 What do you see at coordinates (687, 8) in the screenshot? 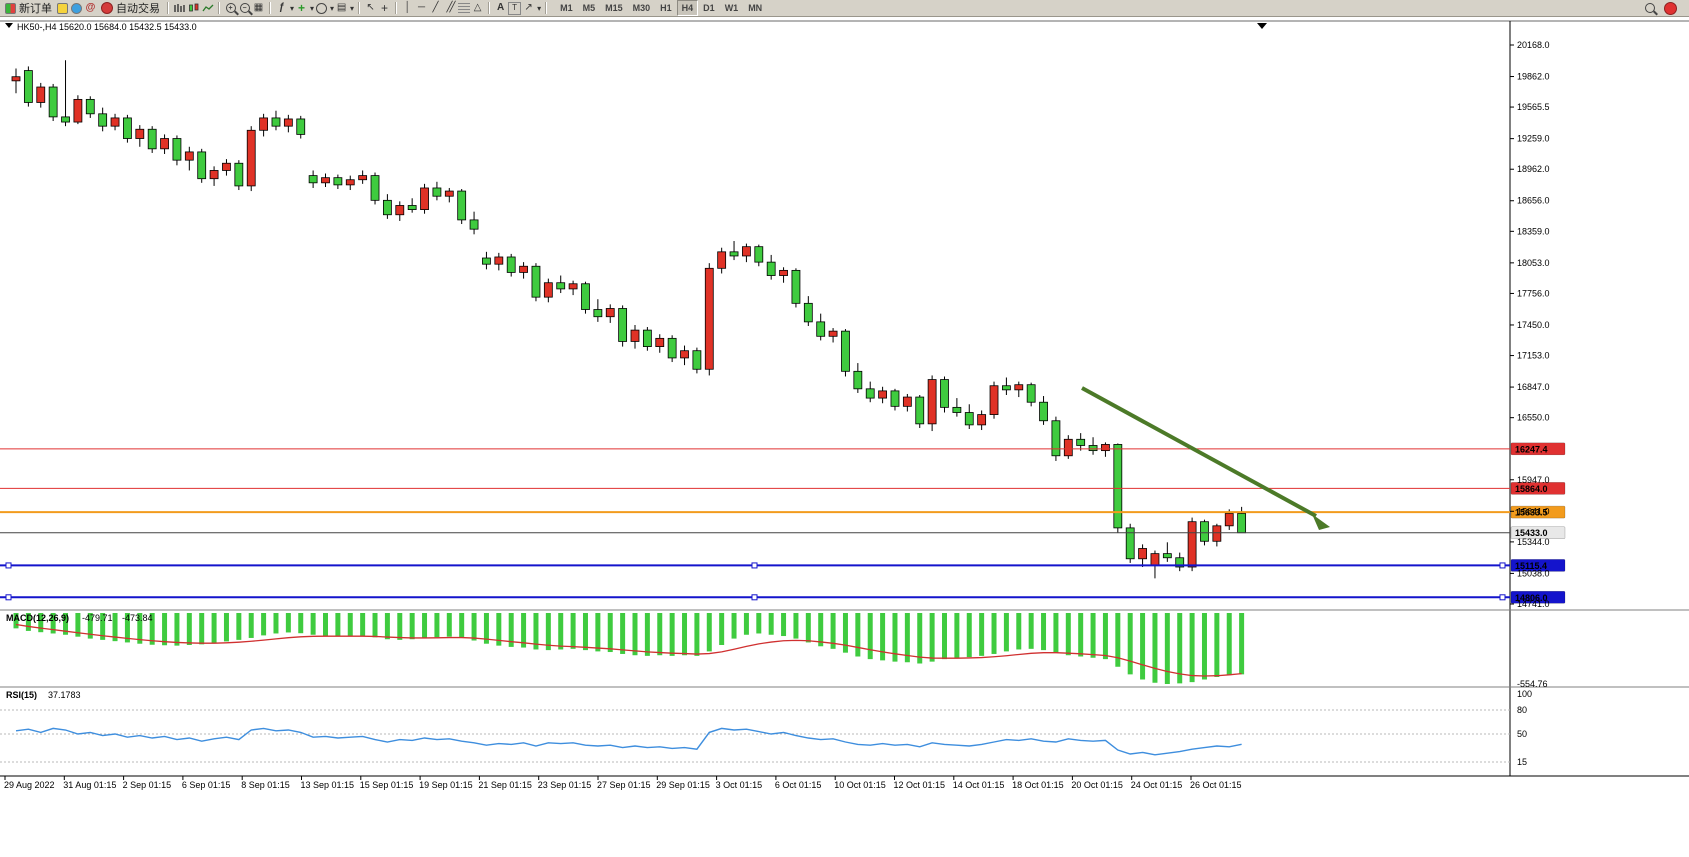
I see `timeframe-h4: H4` at bounding box center [687, 8].